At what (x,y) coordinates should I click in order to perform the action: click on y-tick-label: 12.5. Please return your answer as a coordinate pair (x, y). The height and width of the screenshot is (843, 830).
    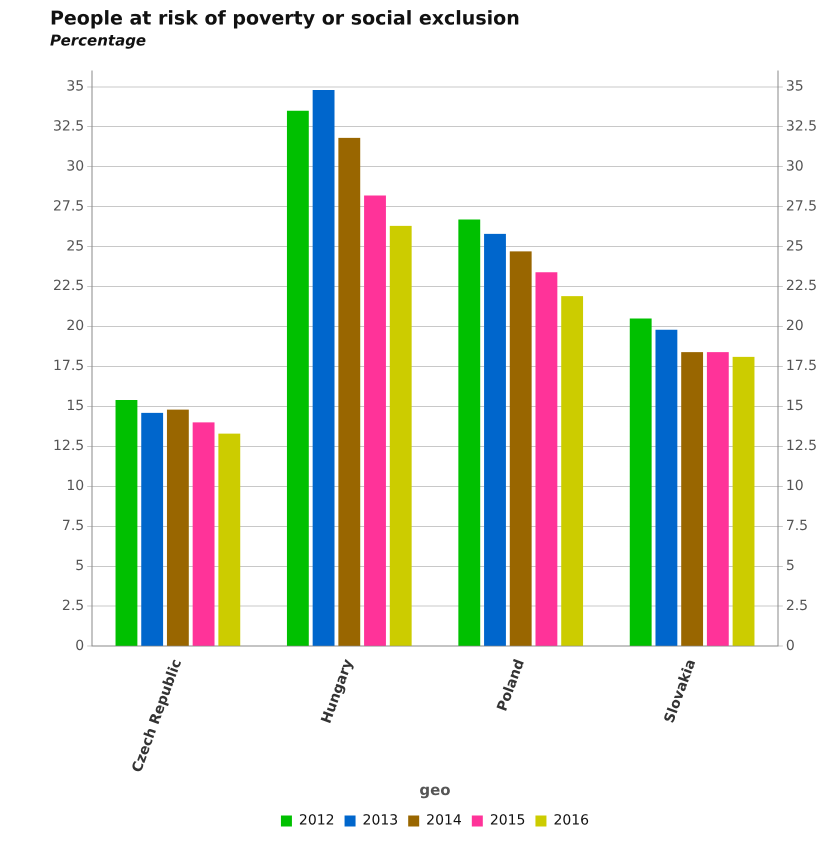
    Looking at the image, I should click on (68, 446).